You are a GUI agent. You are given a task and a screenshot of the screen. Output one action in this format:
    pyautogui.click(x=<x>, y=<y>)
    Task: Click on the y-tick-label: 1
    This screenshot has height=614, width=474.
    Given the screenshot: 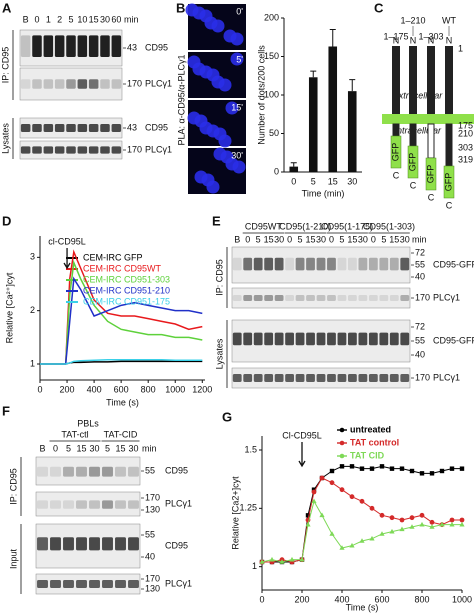 What is the action you would take?
    pyautogui.click(x=32, y=363)
    